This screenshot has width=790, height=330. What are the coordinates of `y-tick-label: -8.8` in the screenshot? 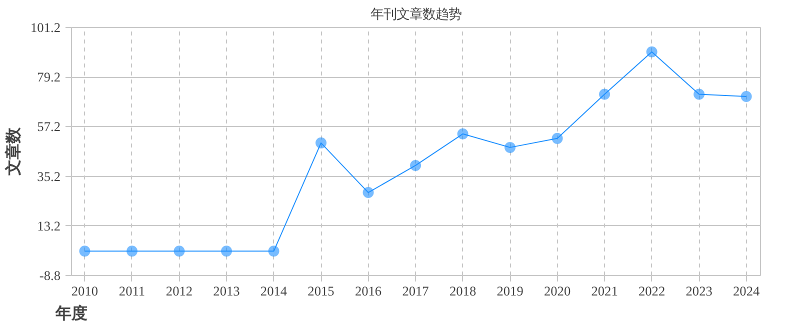 It's located at (50, 275).